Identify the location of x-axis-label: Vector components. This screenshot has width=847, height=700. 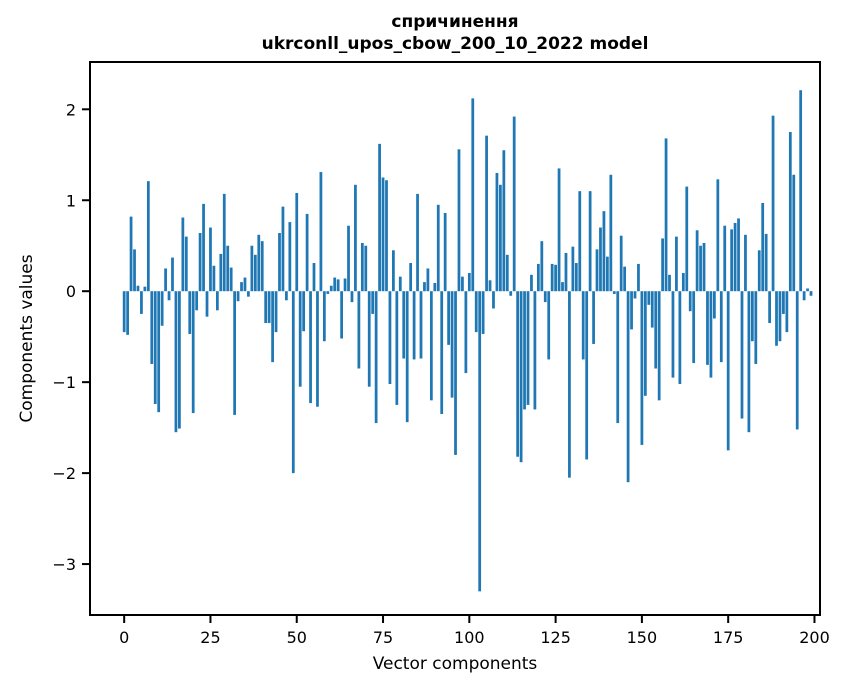
(455, 664).